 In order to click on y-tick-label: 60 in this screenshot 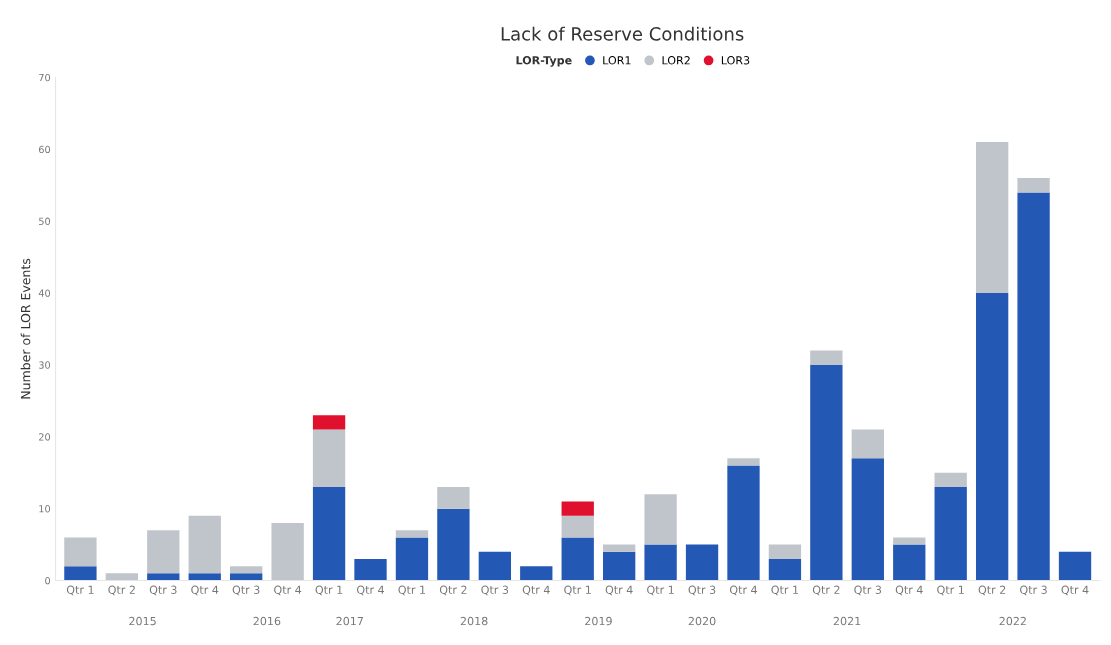, I will do `click(45, 149)`.